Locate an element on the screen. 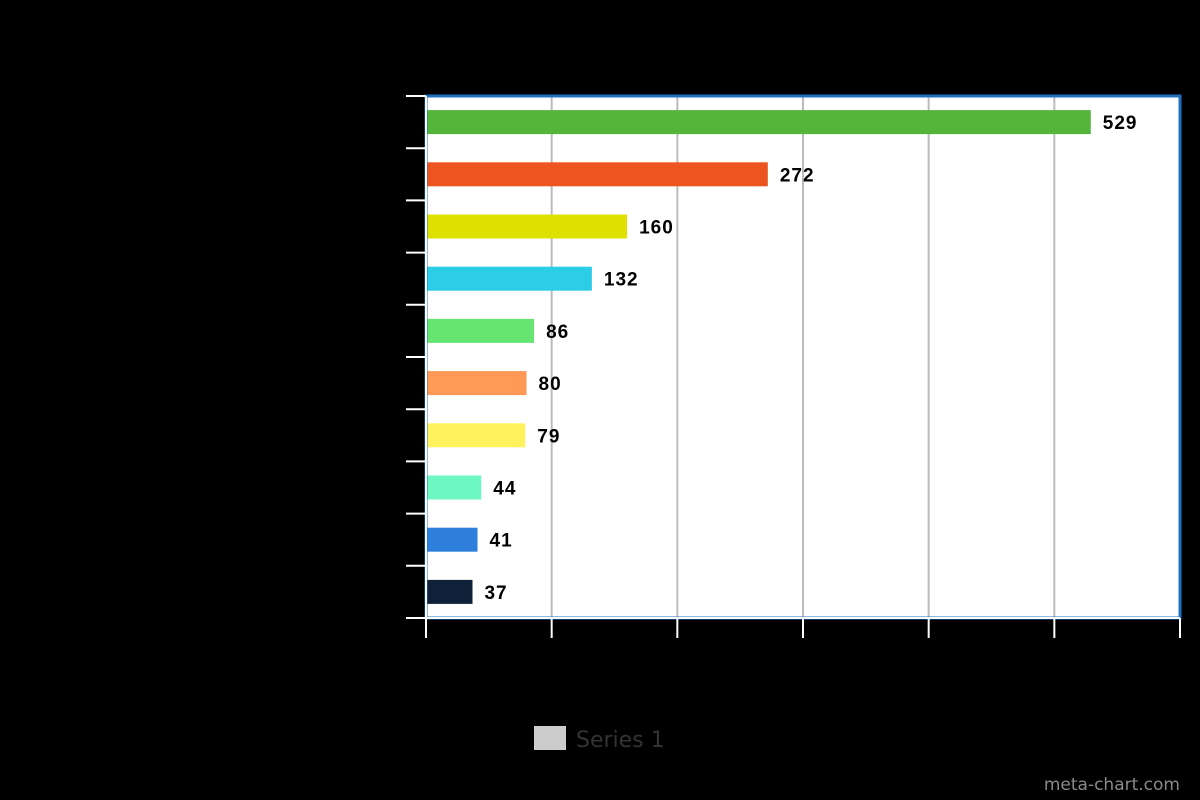 The image size is (1200, 800). legend-swatch is located at coordinates (550, 738).